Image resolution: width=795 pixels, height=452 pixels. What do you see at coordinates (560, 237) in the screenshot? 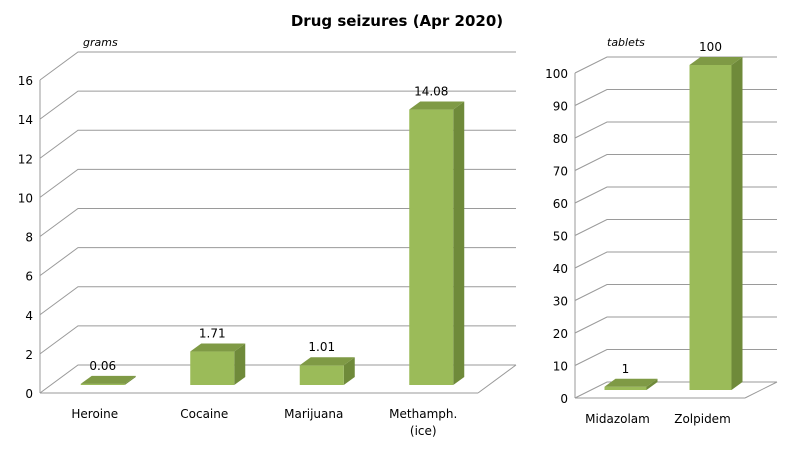
I see `y-tick-label: 50` at bounding box center [560, 237].